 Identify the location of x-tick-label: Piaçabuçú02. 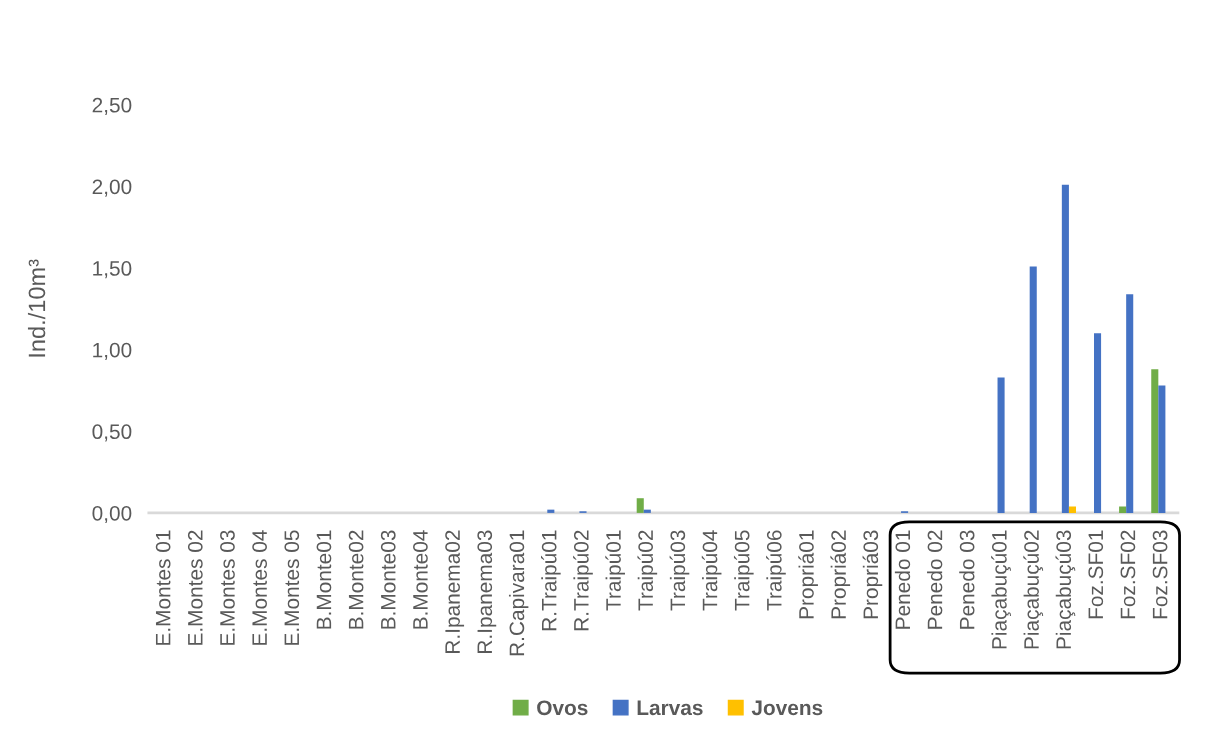
(1033, 589).